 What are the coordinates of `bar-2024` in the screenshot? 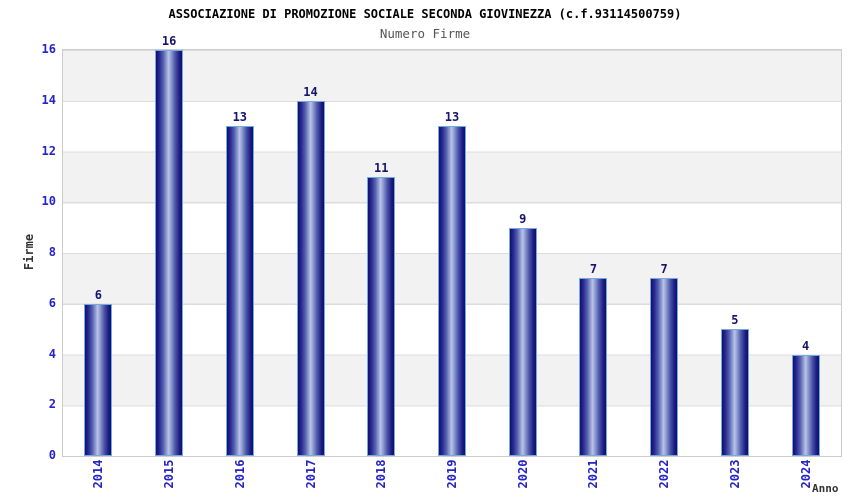 It's located at (805, 405).